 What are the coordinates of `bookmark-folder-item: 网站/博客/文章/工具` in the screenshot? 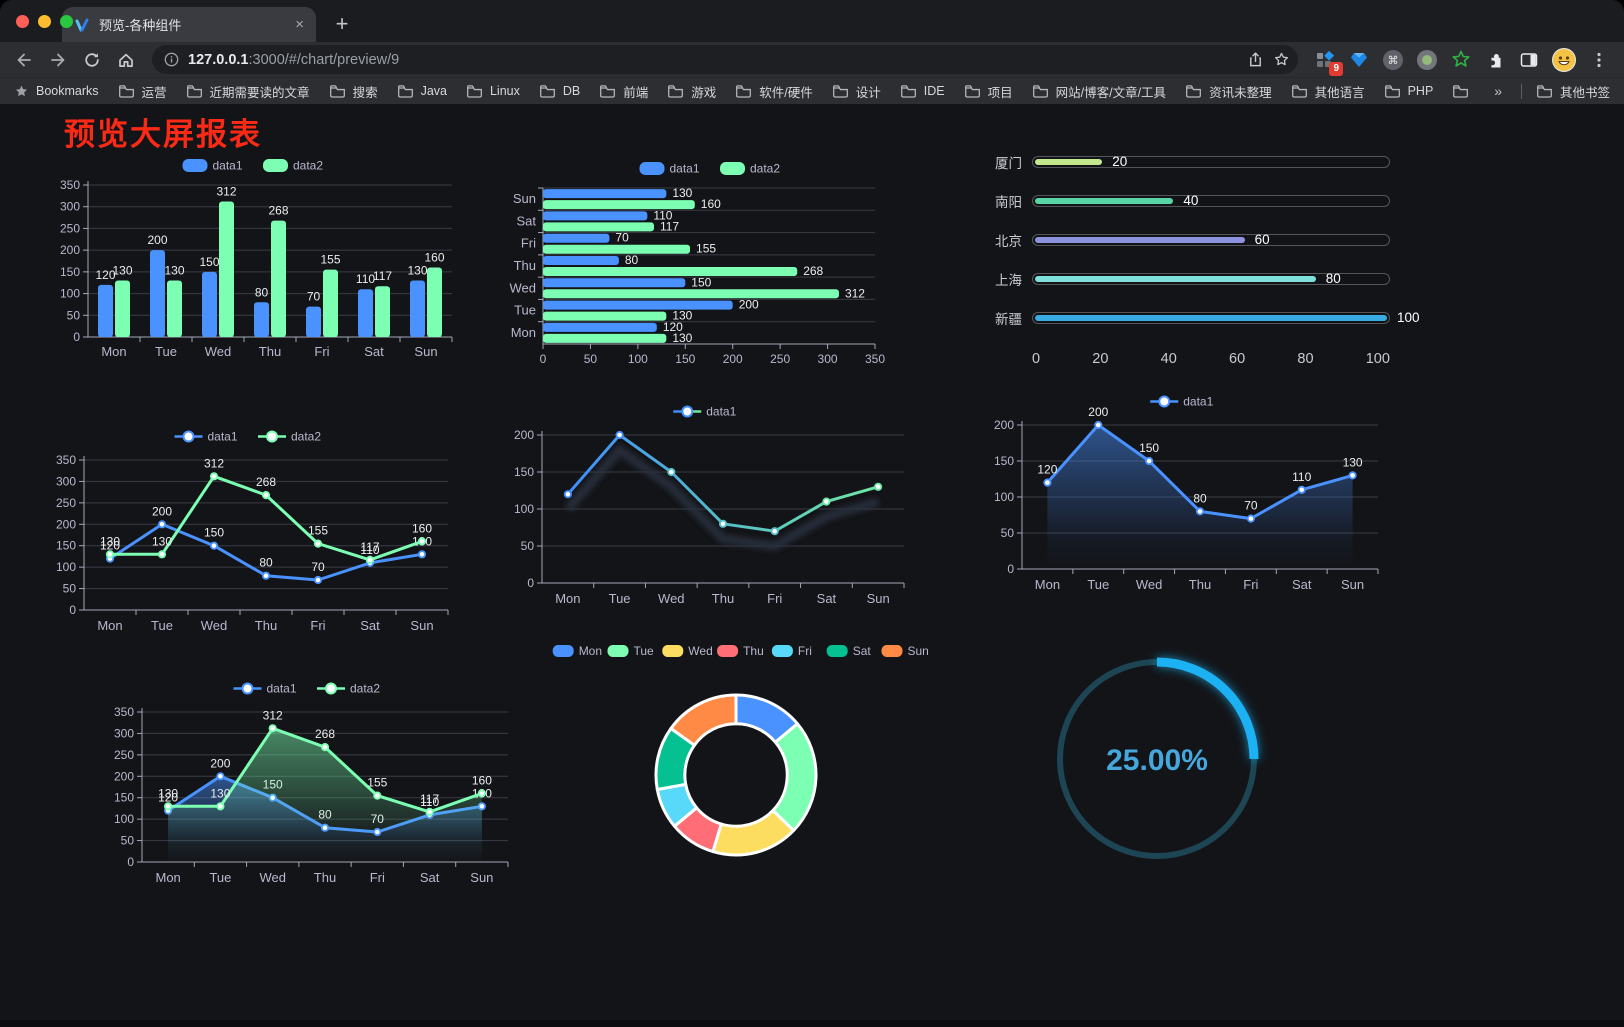 It's located at (1099, 91).